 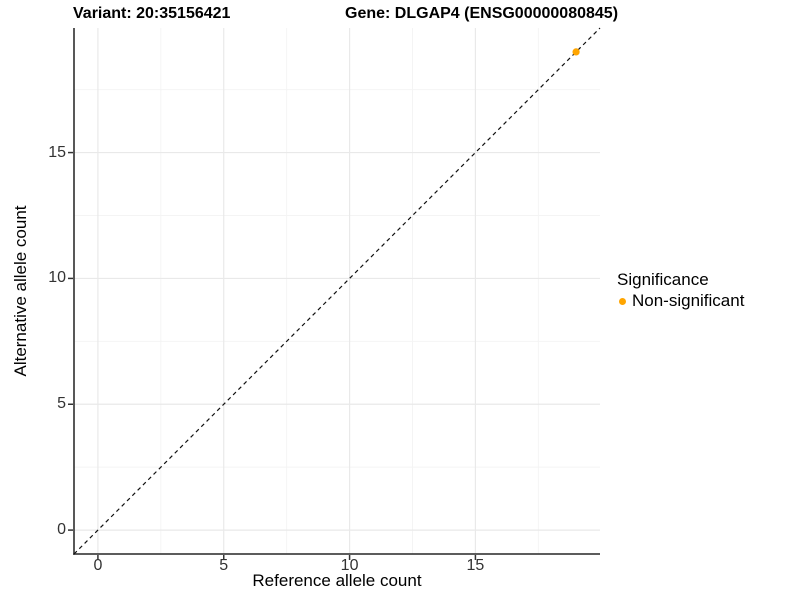 I want to click on y-tick-label: 10, so click(x=57, y=278).